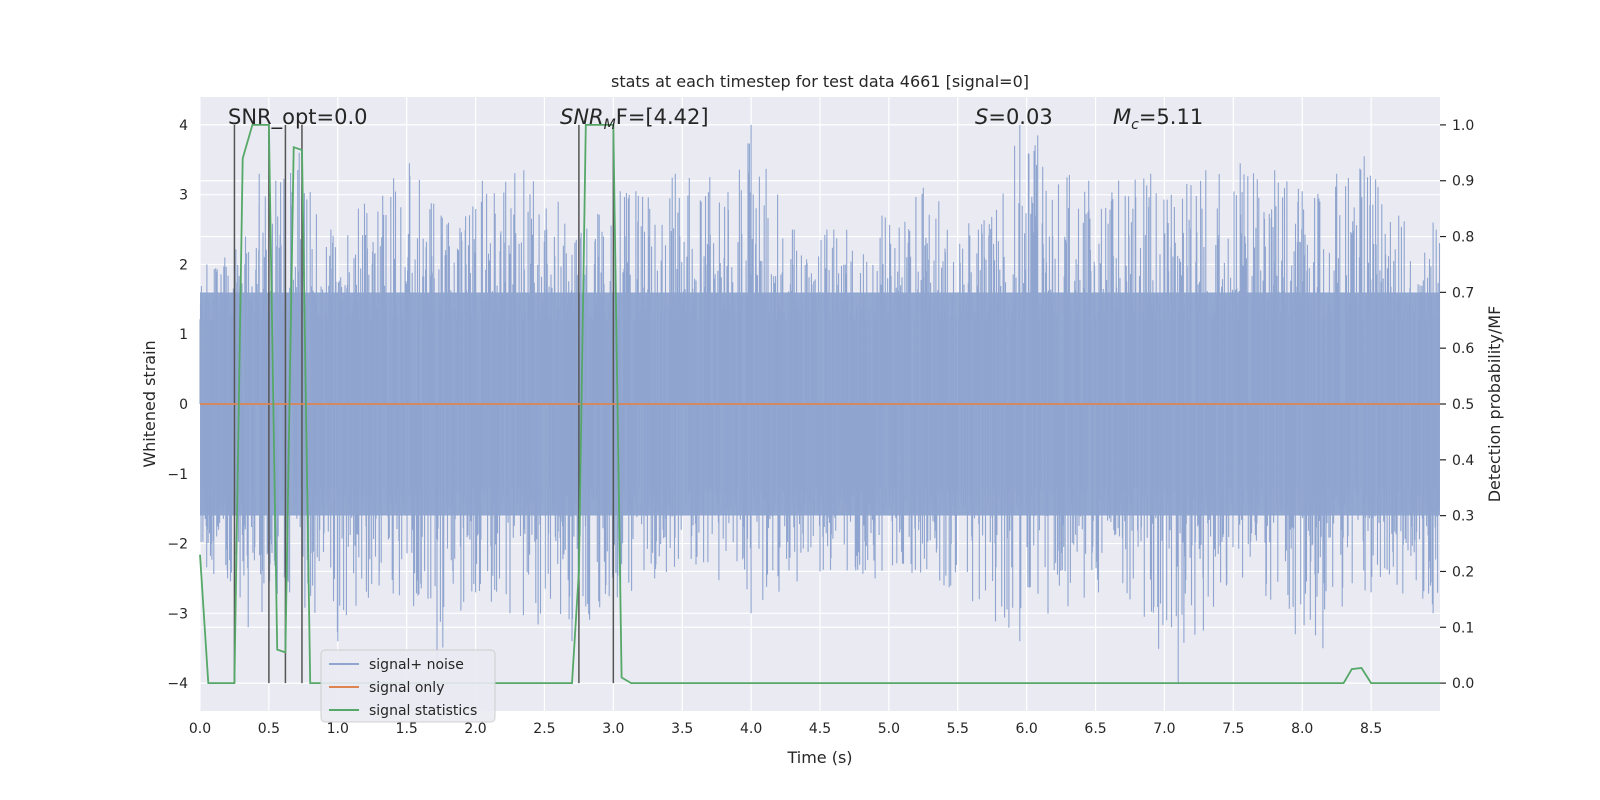 This screenshot has width=1600, height=800. What do you see at coordinates (1027, 729) in the screenshot?
I see `x-tick-label: 6.0` at bounding box center [1027, 729].